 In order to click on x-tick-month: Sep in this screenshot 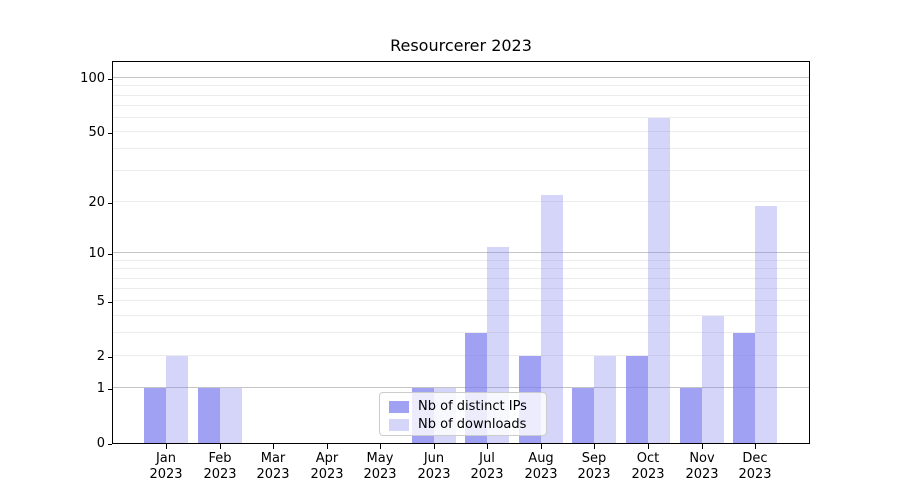, I will do `click(594, 458)`.